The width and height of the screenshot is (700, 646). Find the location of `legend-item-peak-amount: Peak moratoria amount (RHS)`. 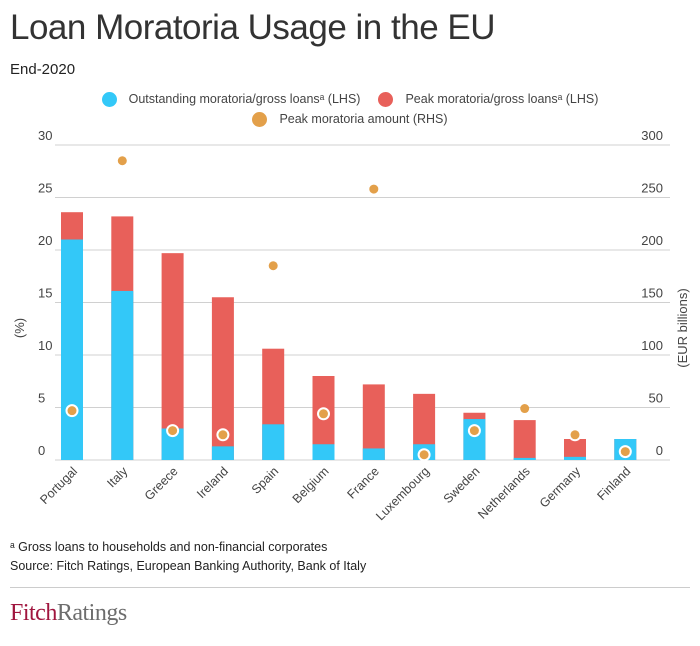

legend-item-peak-amount: Peak moratoria amount (RHS) is located at coordinates (350, 119).